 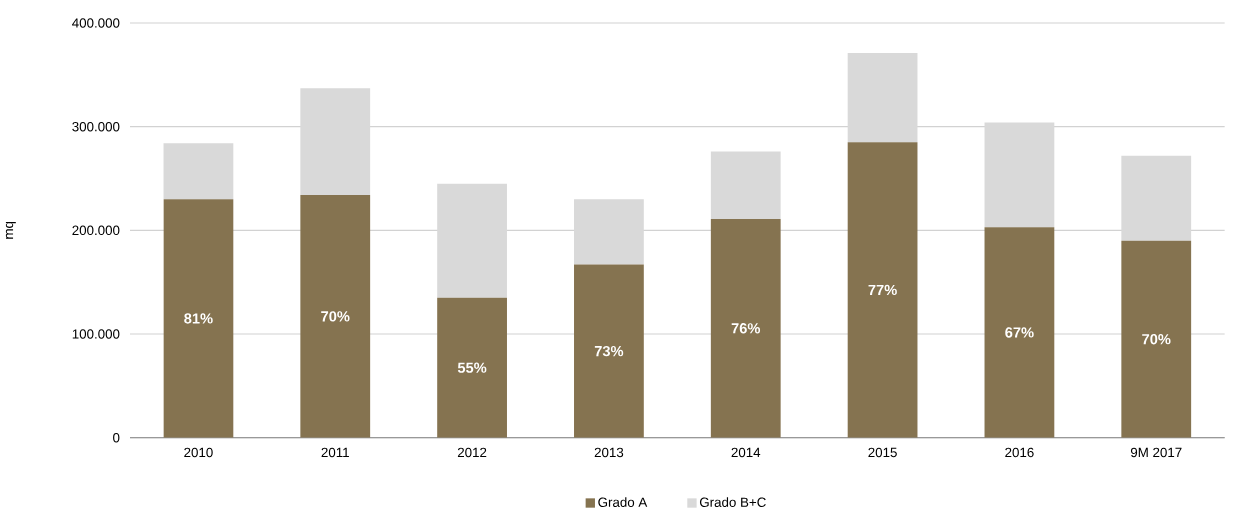 What do you see at coordinates (96, 126) in the screenshot?
I see `y-tick-label: 300.000` at bounding box center [96, 126].